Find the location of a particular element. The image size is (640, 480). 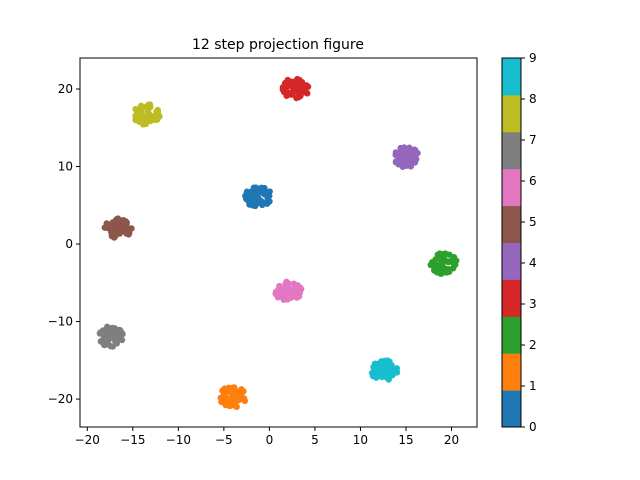

x-axis: −20 −15 −10 −5 0 5 10 15 20 is located at coordinates (267, 437).